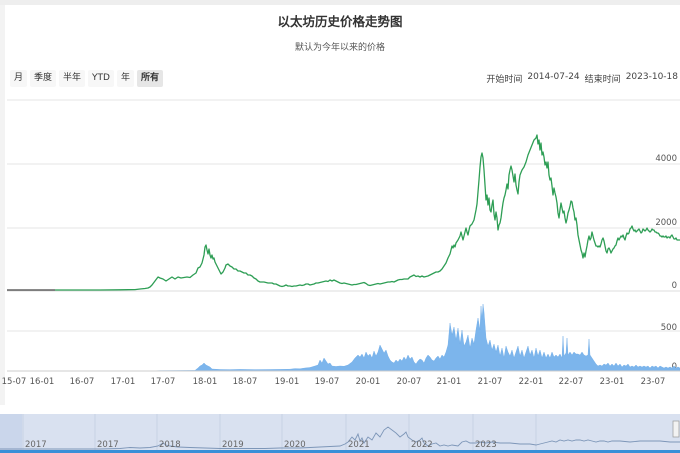  Describe the element at coordinates (150, 78) in the screenshot. I see `range-button-all: 所有` at that location.